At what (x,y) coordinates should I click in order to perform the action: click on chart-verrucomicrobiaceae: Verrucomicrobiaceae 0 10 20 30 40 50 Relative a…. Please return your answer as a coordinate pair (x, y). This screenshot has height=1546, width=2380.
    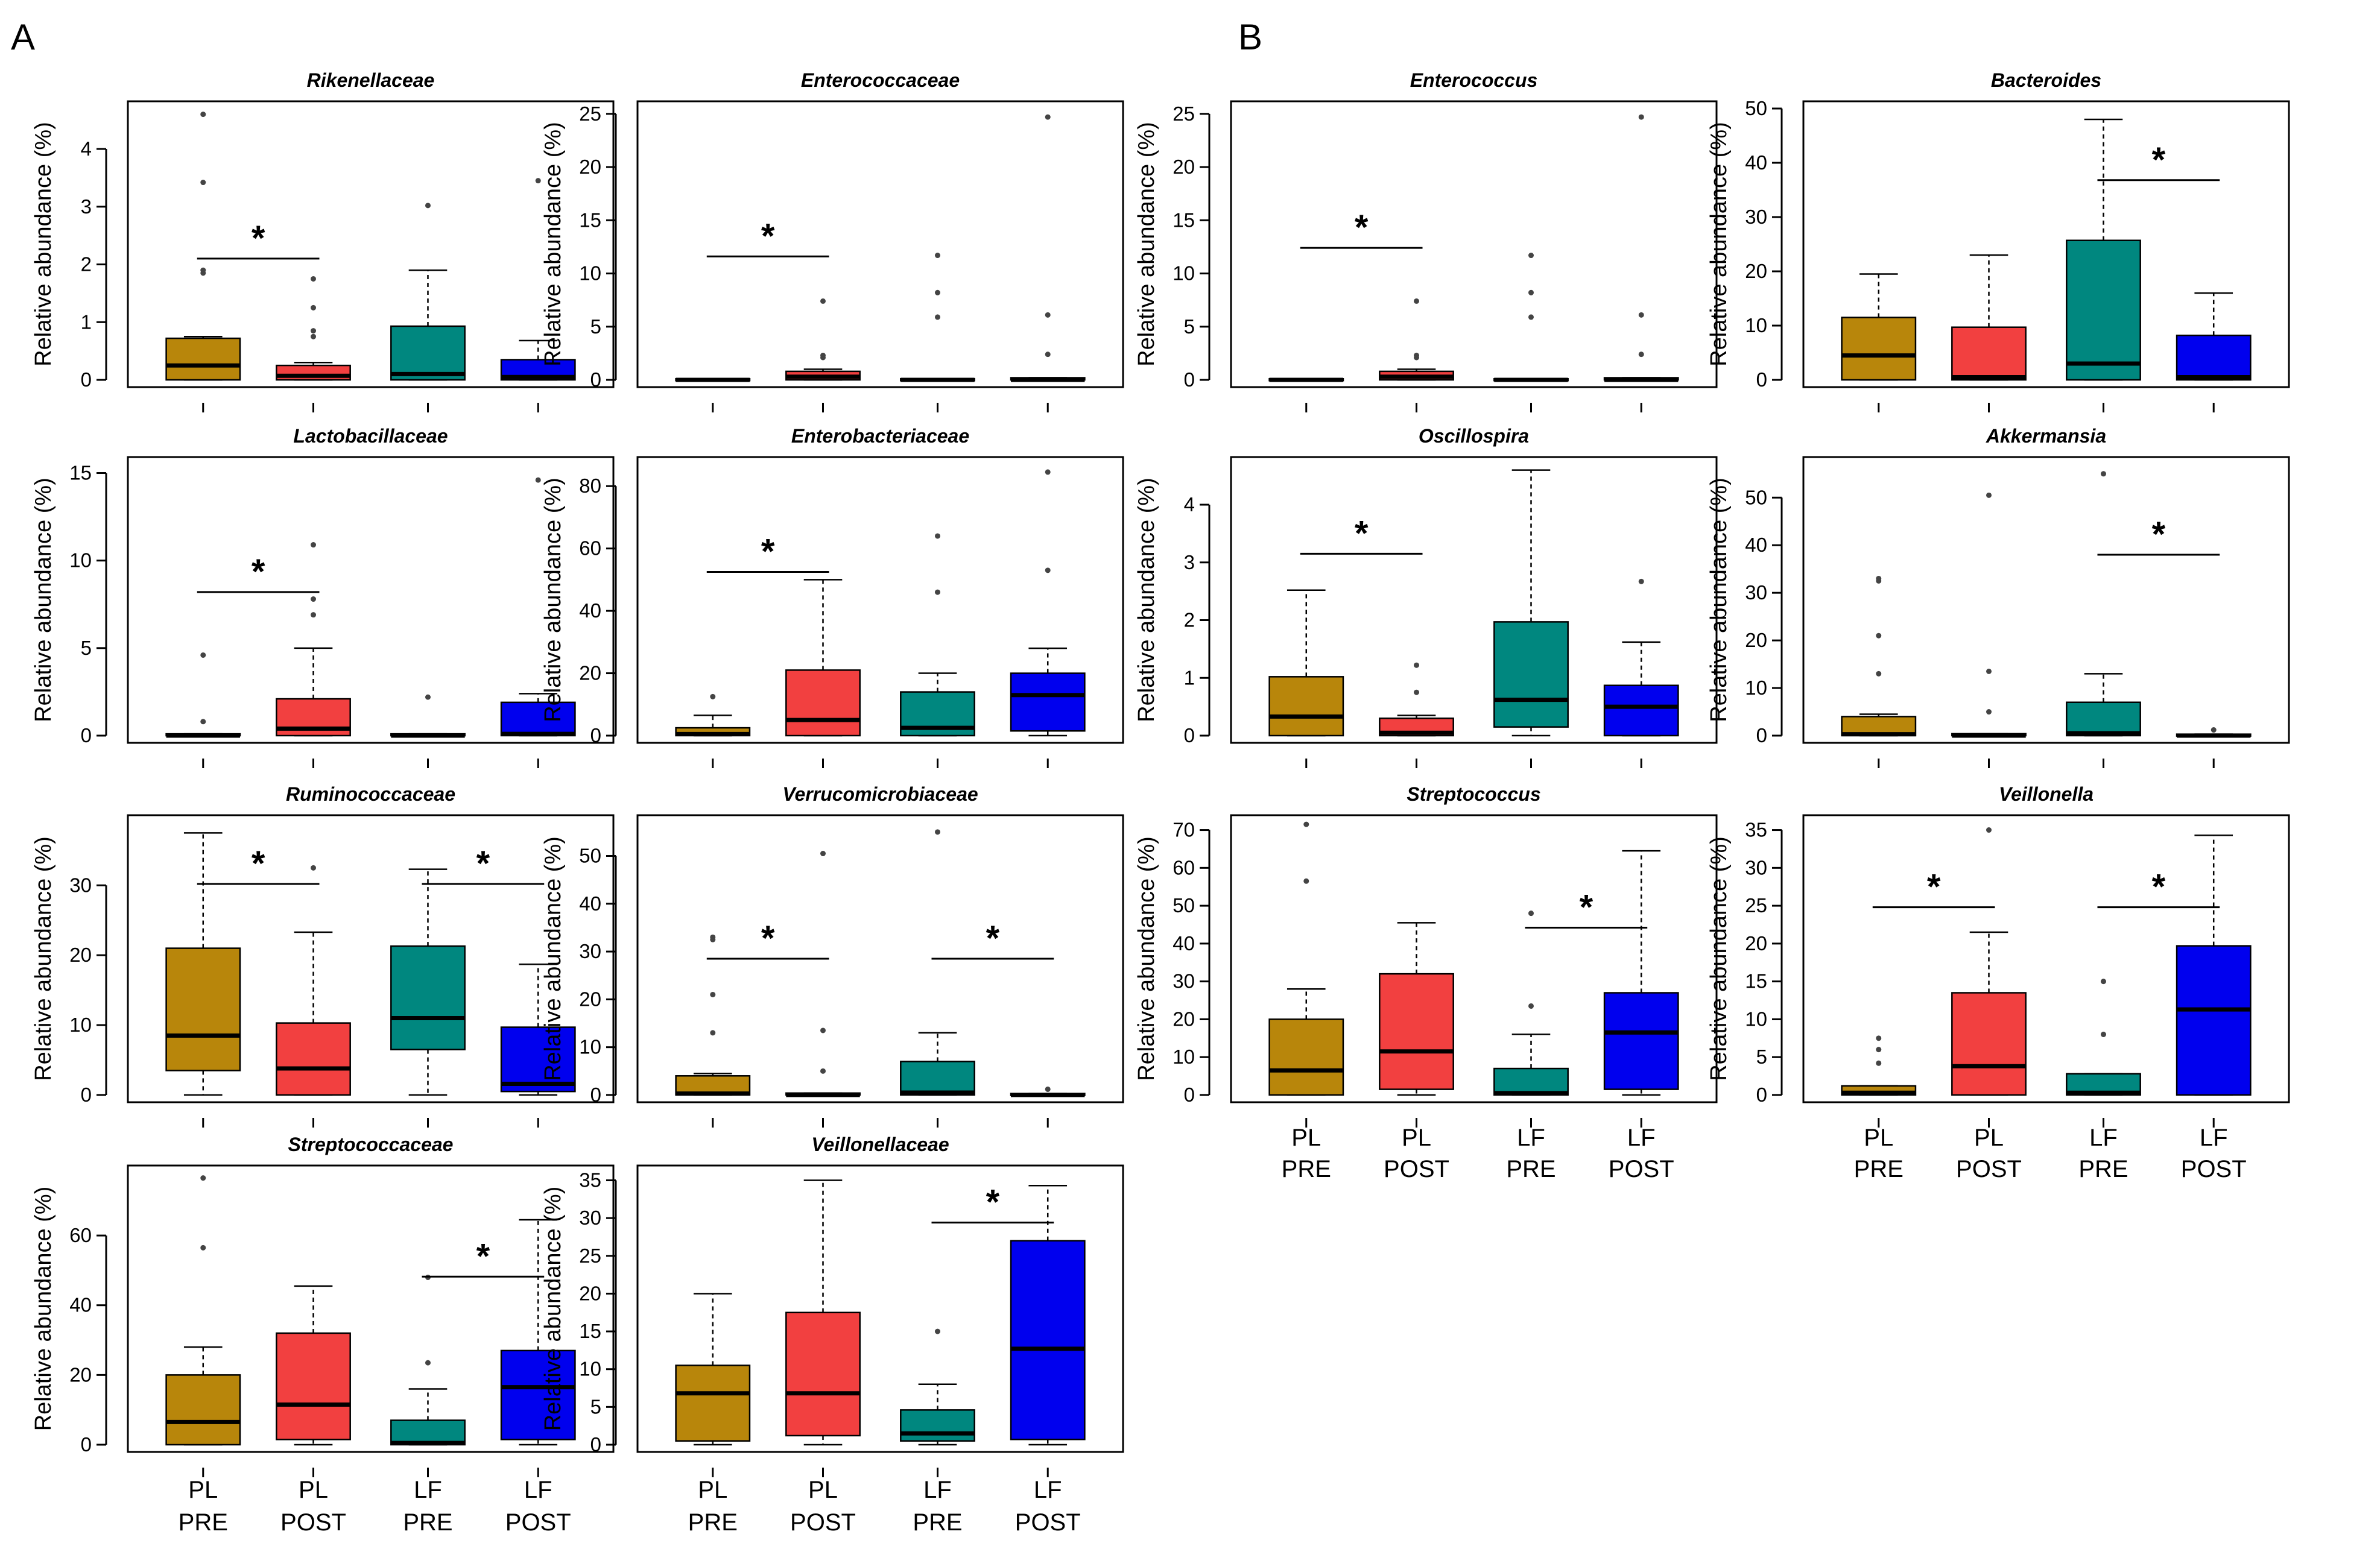
    Looking at the image, I should click on (832, 956).